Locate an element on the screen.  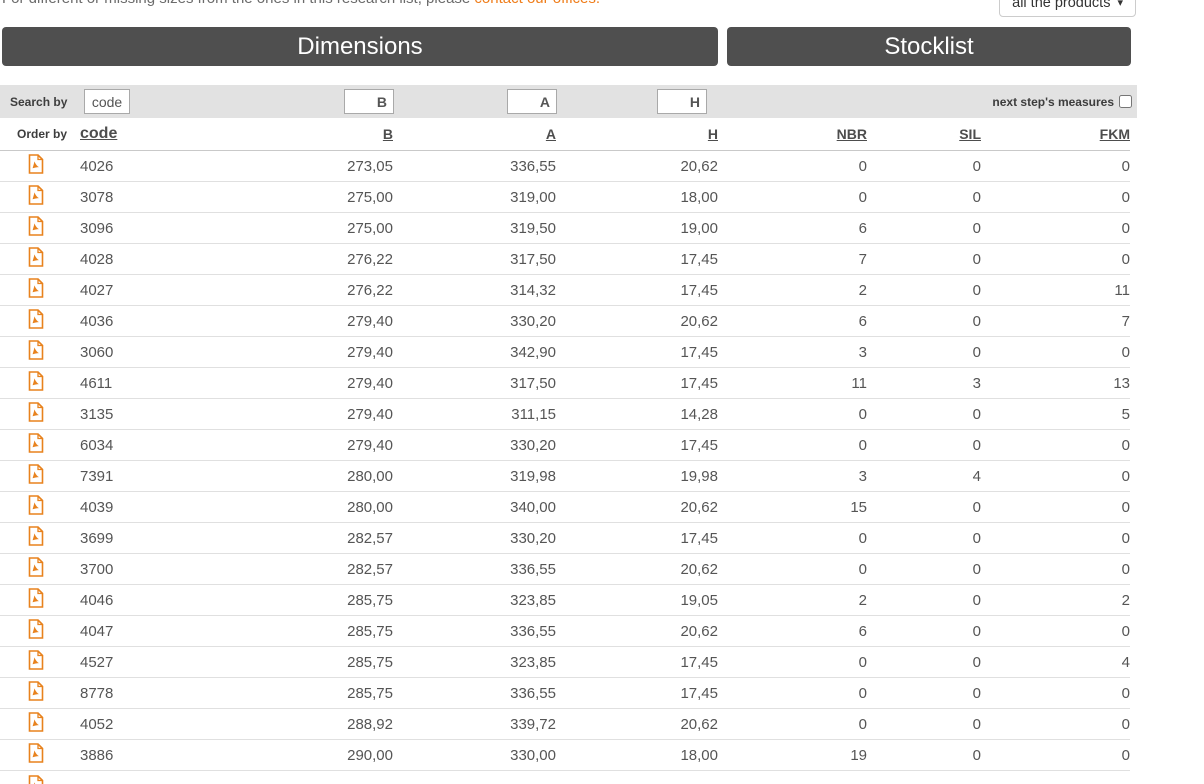
cell-h: 19,00 is located at coordinates (699, 228).